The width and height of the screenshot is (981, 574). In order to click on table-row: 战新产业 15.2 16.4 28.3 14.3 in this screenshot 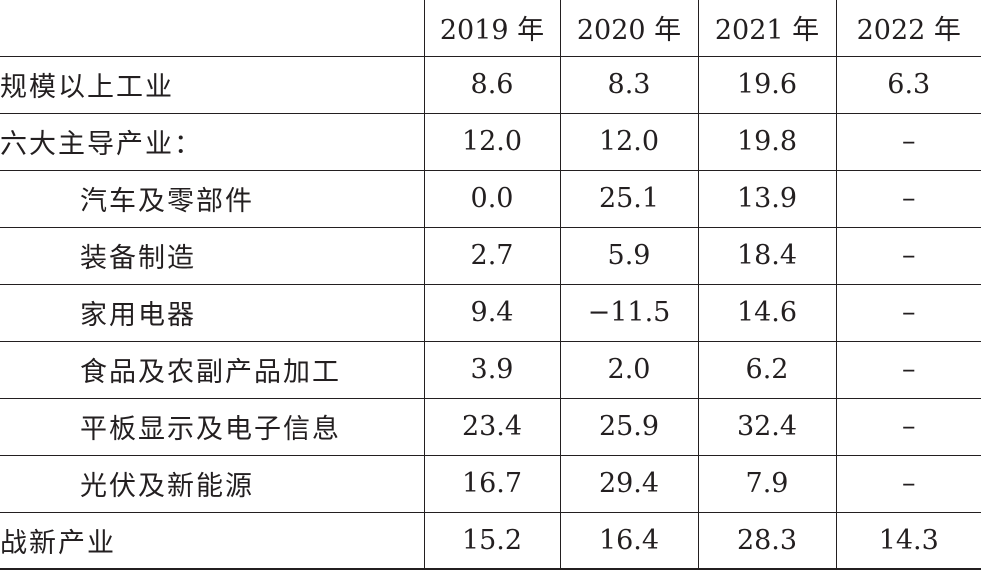, I will do `click(490, 540)`.